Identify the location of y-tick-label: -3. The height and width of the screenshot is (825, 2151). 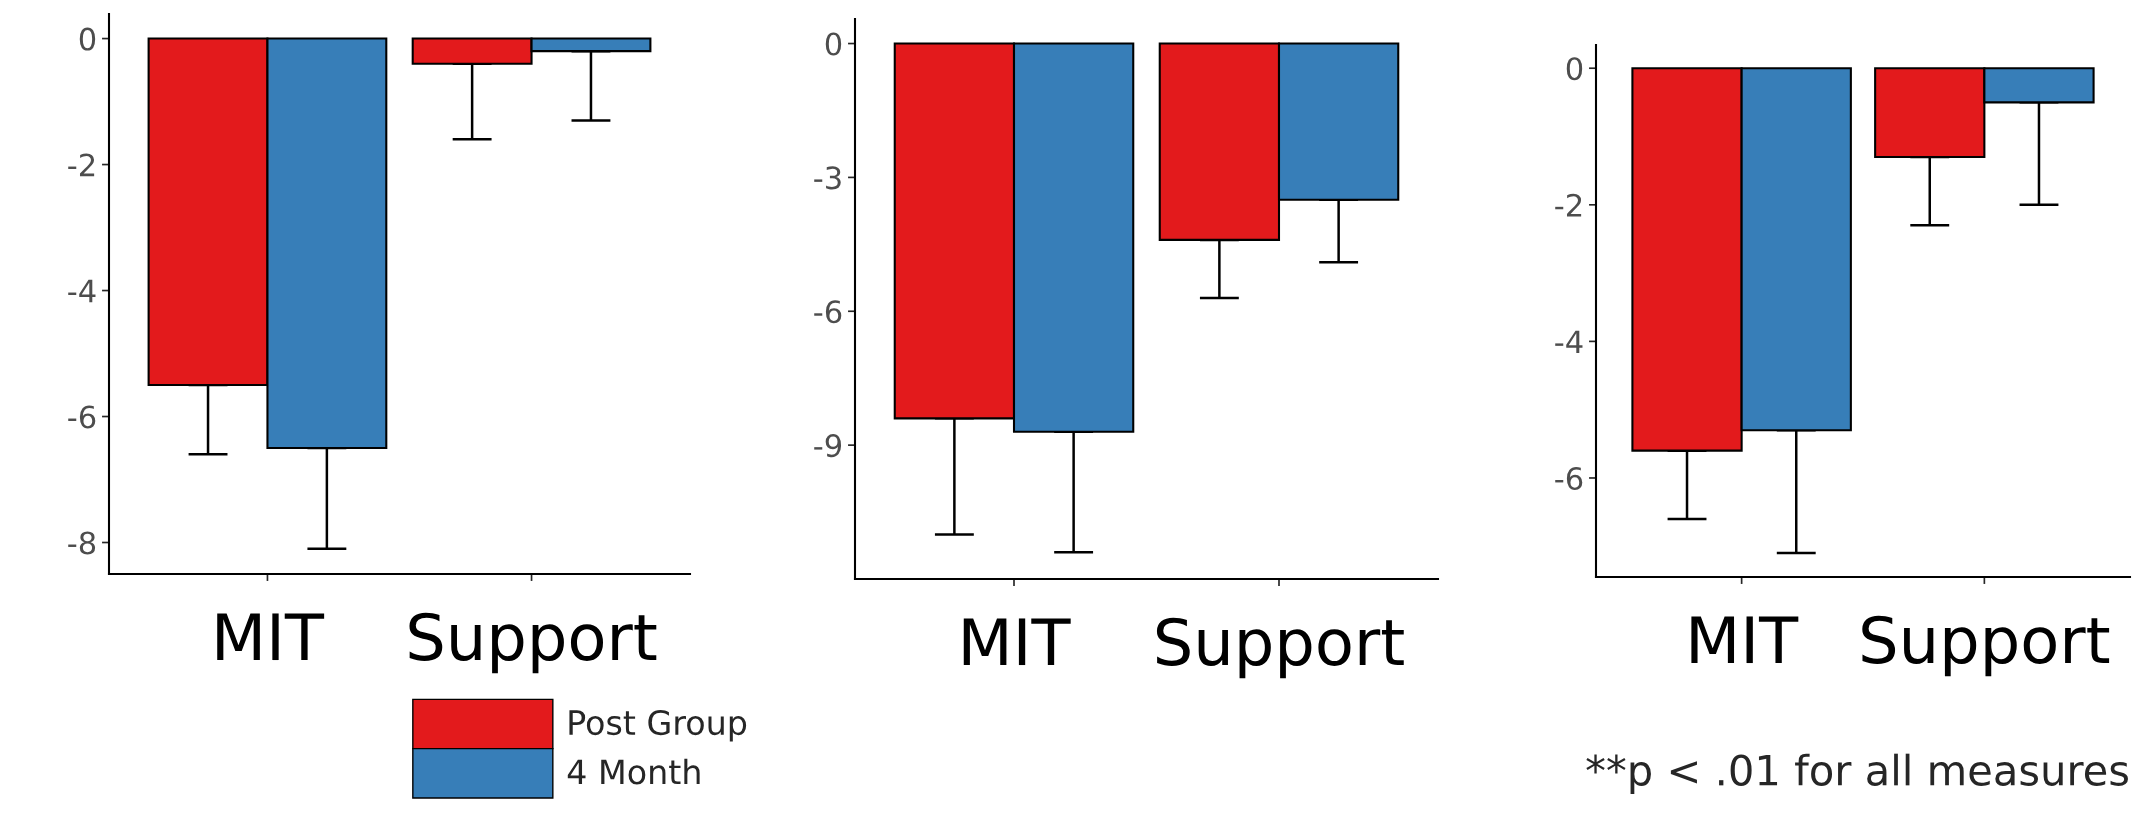
(827, 178).